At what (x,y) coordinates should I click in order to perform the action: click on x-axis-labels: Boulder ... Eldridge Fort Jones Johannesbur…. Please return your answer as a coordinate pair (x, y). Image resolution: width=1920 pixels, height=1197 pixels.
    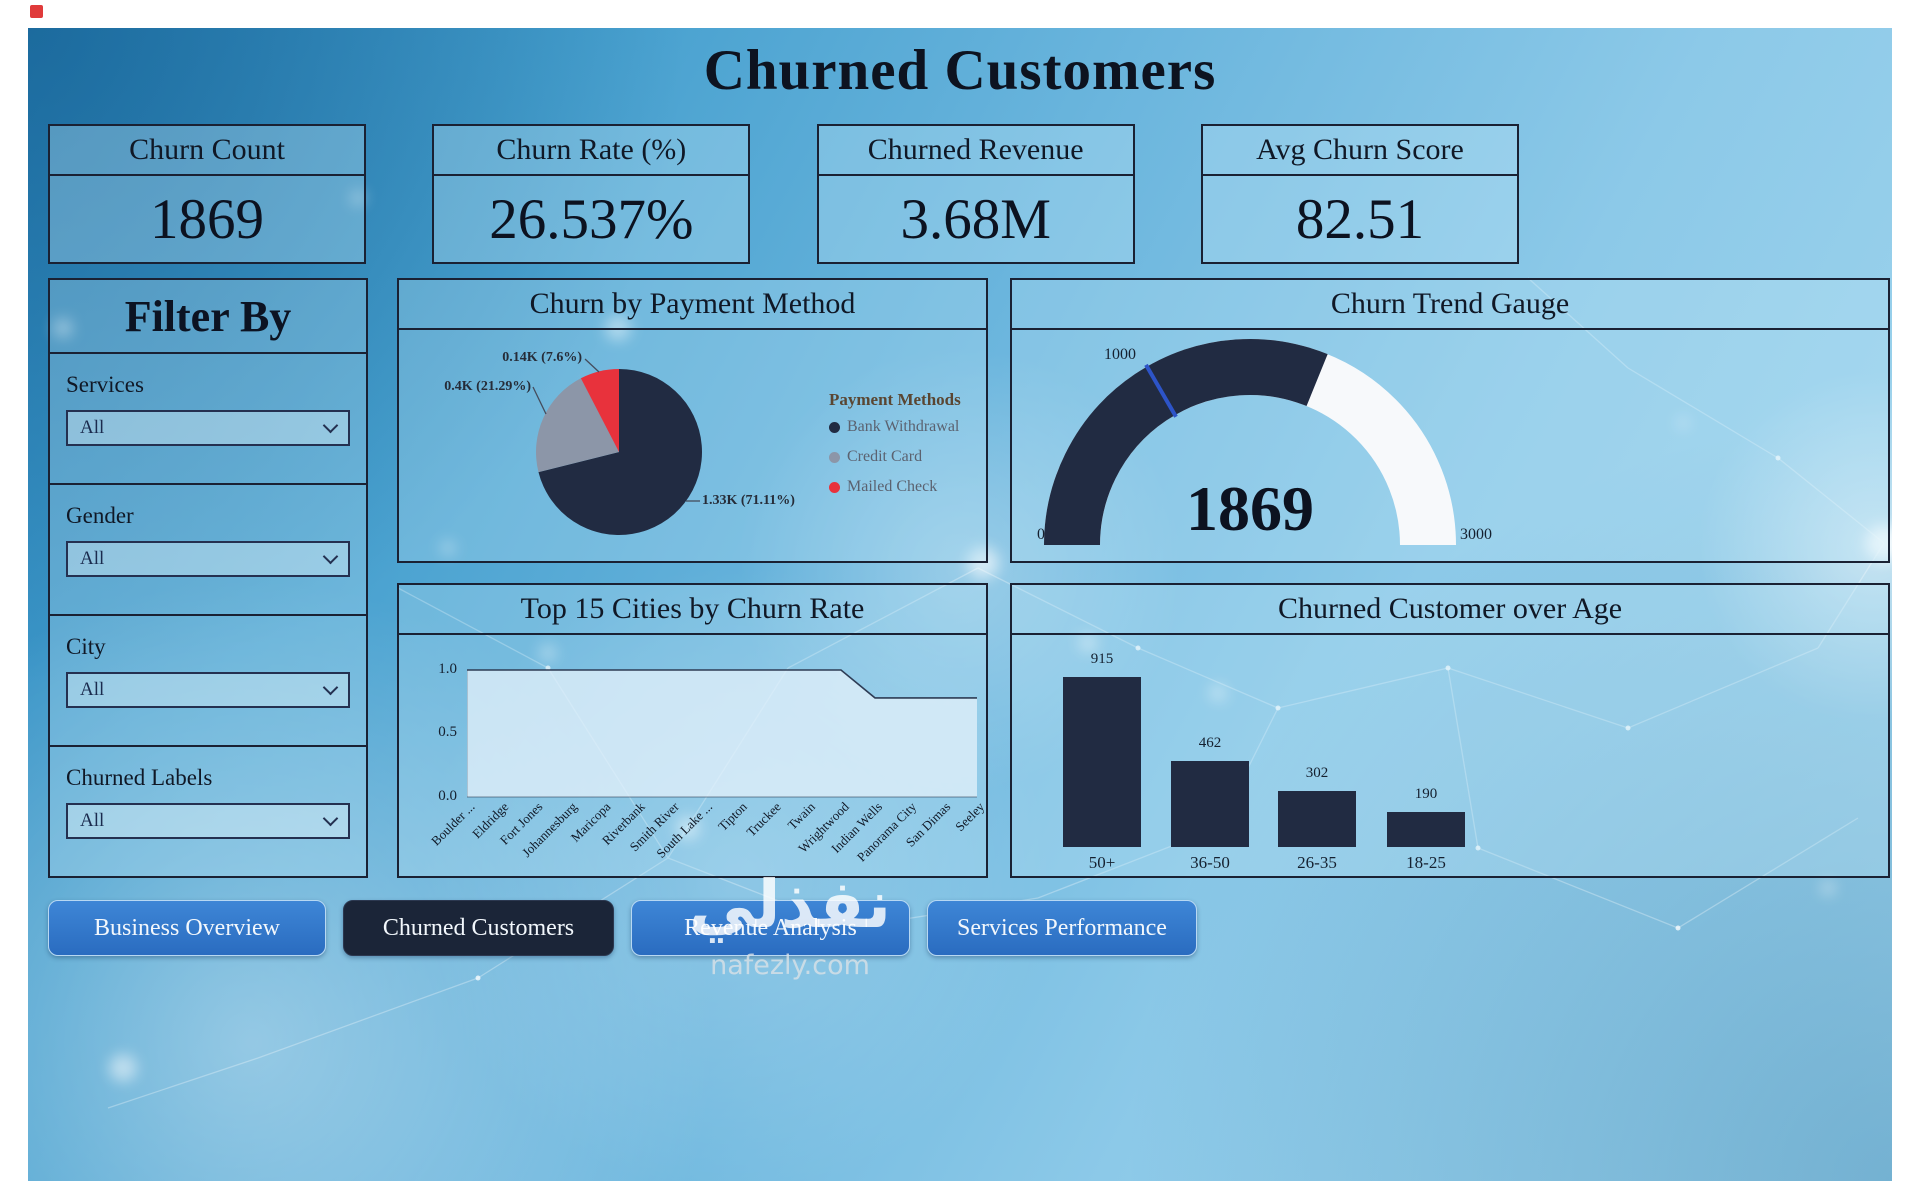
    Looking at the image, I should click on (707, 837).